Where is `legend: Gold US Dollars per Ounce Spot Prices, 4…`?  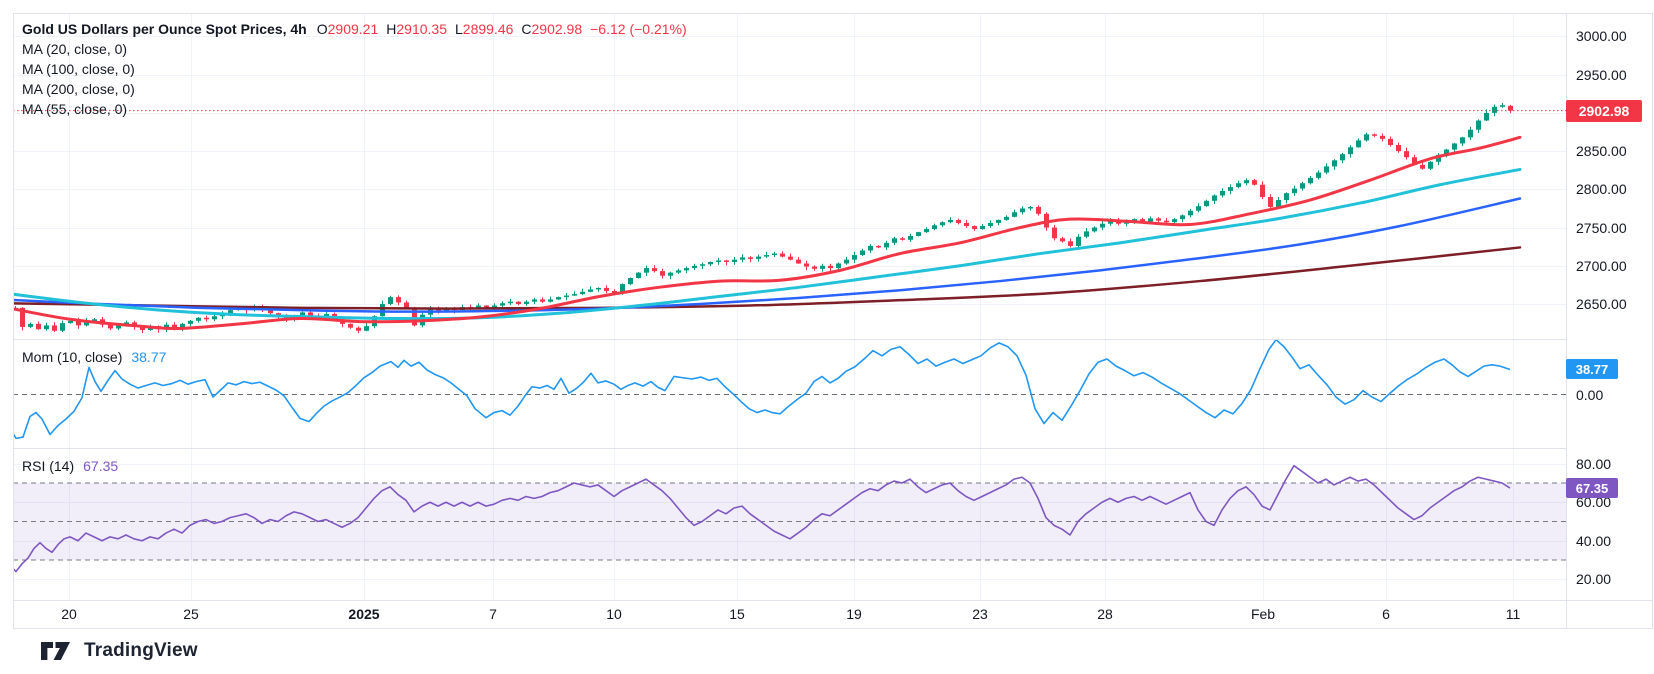 legend: Gold US Dollars per Ounce Spot Prices, 4… is located at coordinates (354, 69).